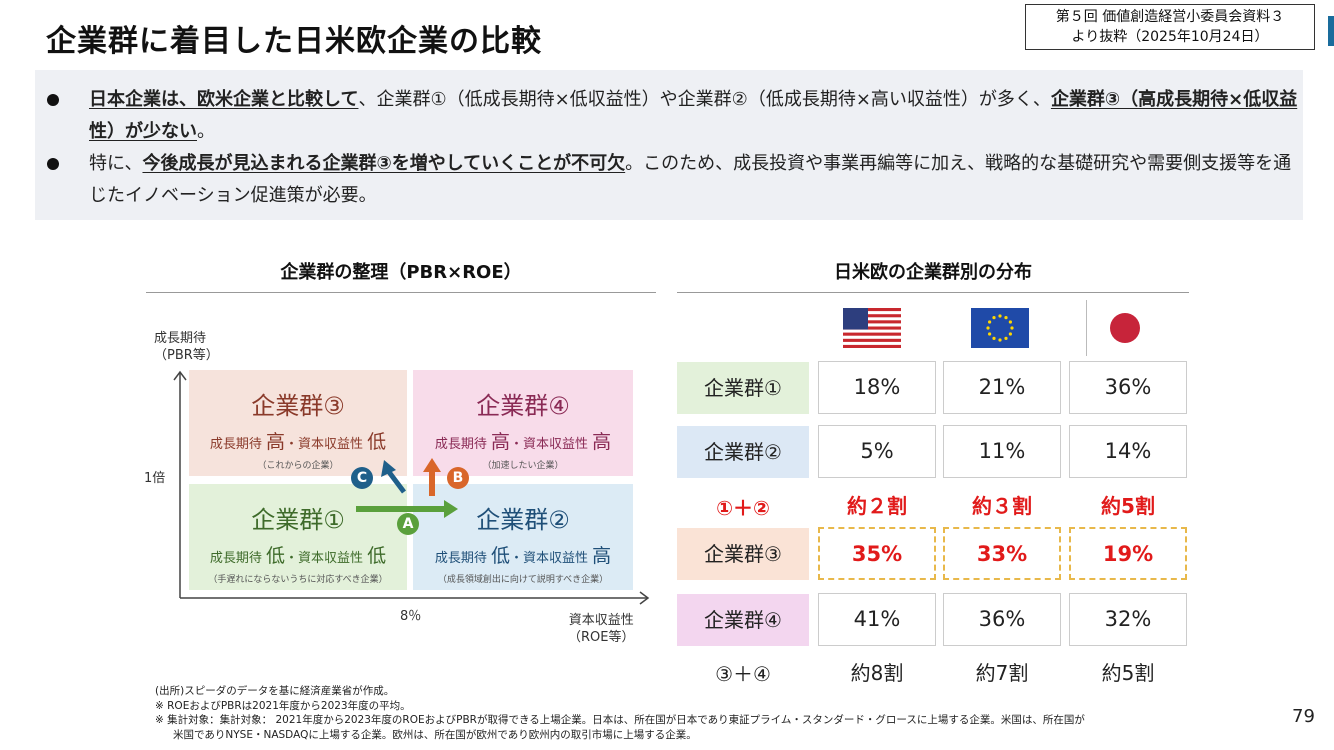 This screenshot has width=1334, height=750. Describe the element at coordinates (298, 423) in the screenshot. I see `quadrant-group-3: 企業群③ 成長期待 高・資本収益性 低 （これからの企業）` at that location.